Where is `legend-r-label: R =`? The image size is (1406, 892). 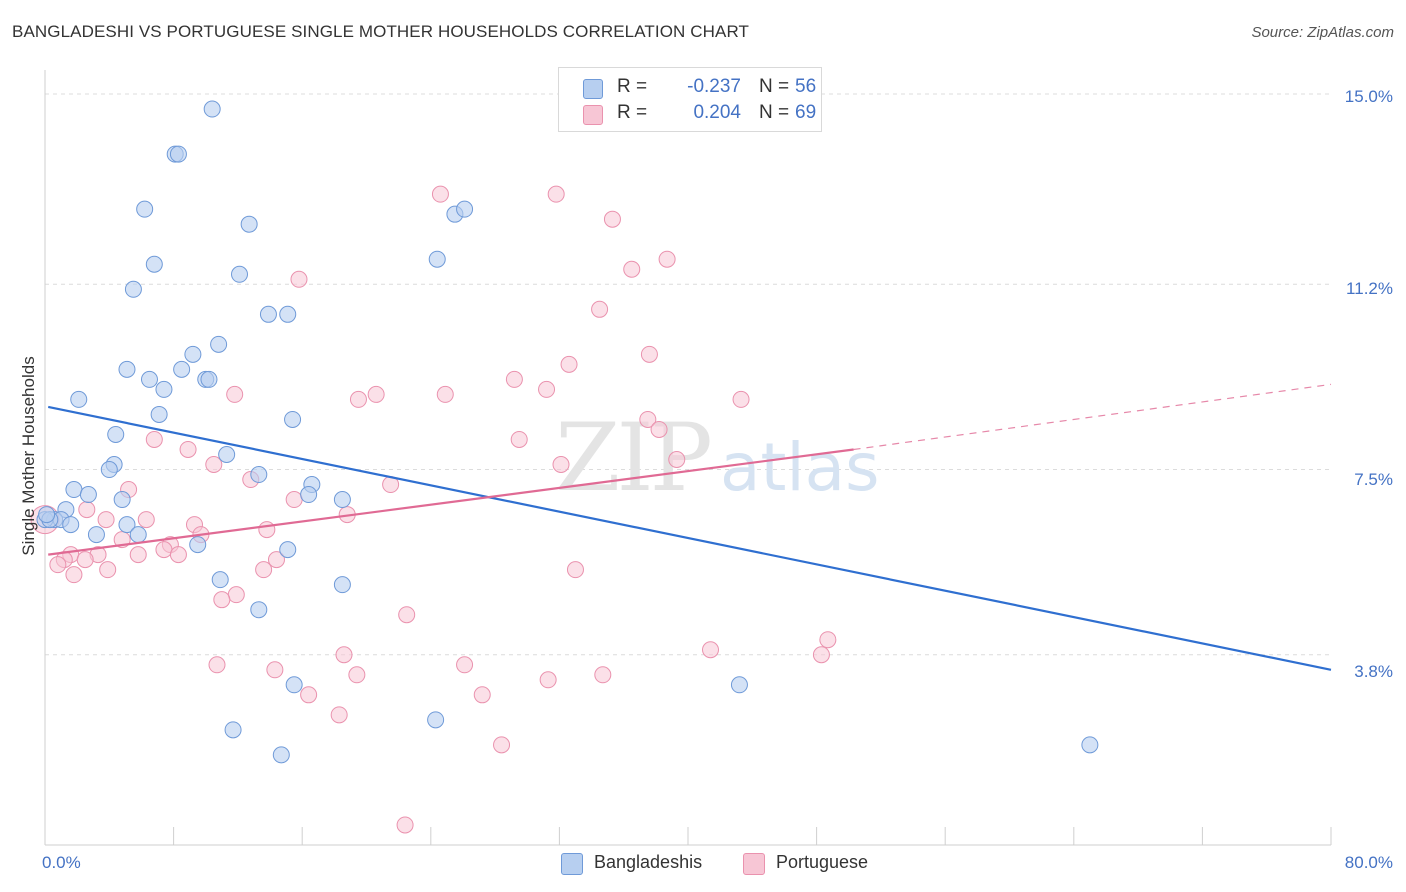
legend-r-label: R = is located at coordinates (632, 86).